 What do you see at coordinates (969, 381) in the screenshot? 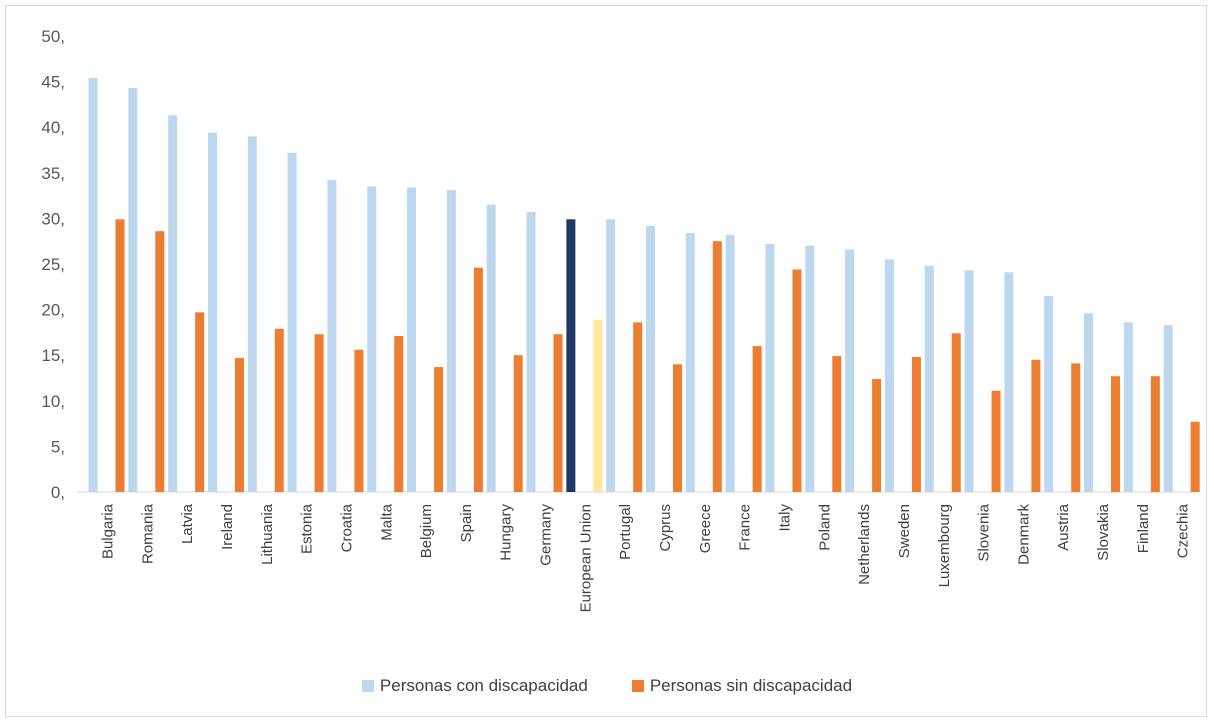
I see `bar-con-slovenia` at bounding box center [969, 381].